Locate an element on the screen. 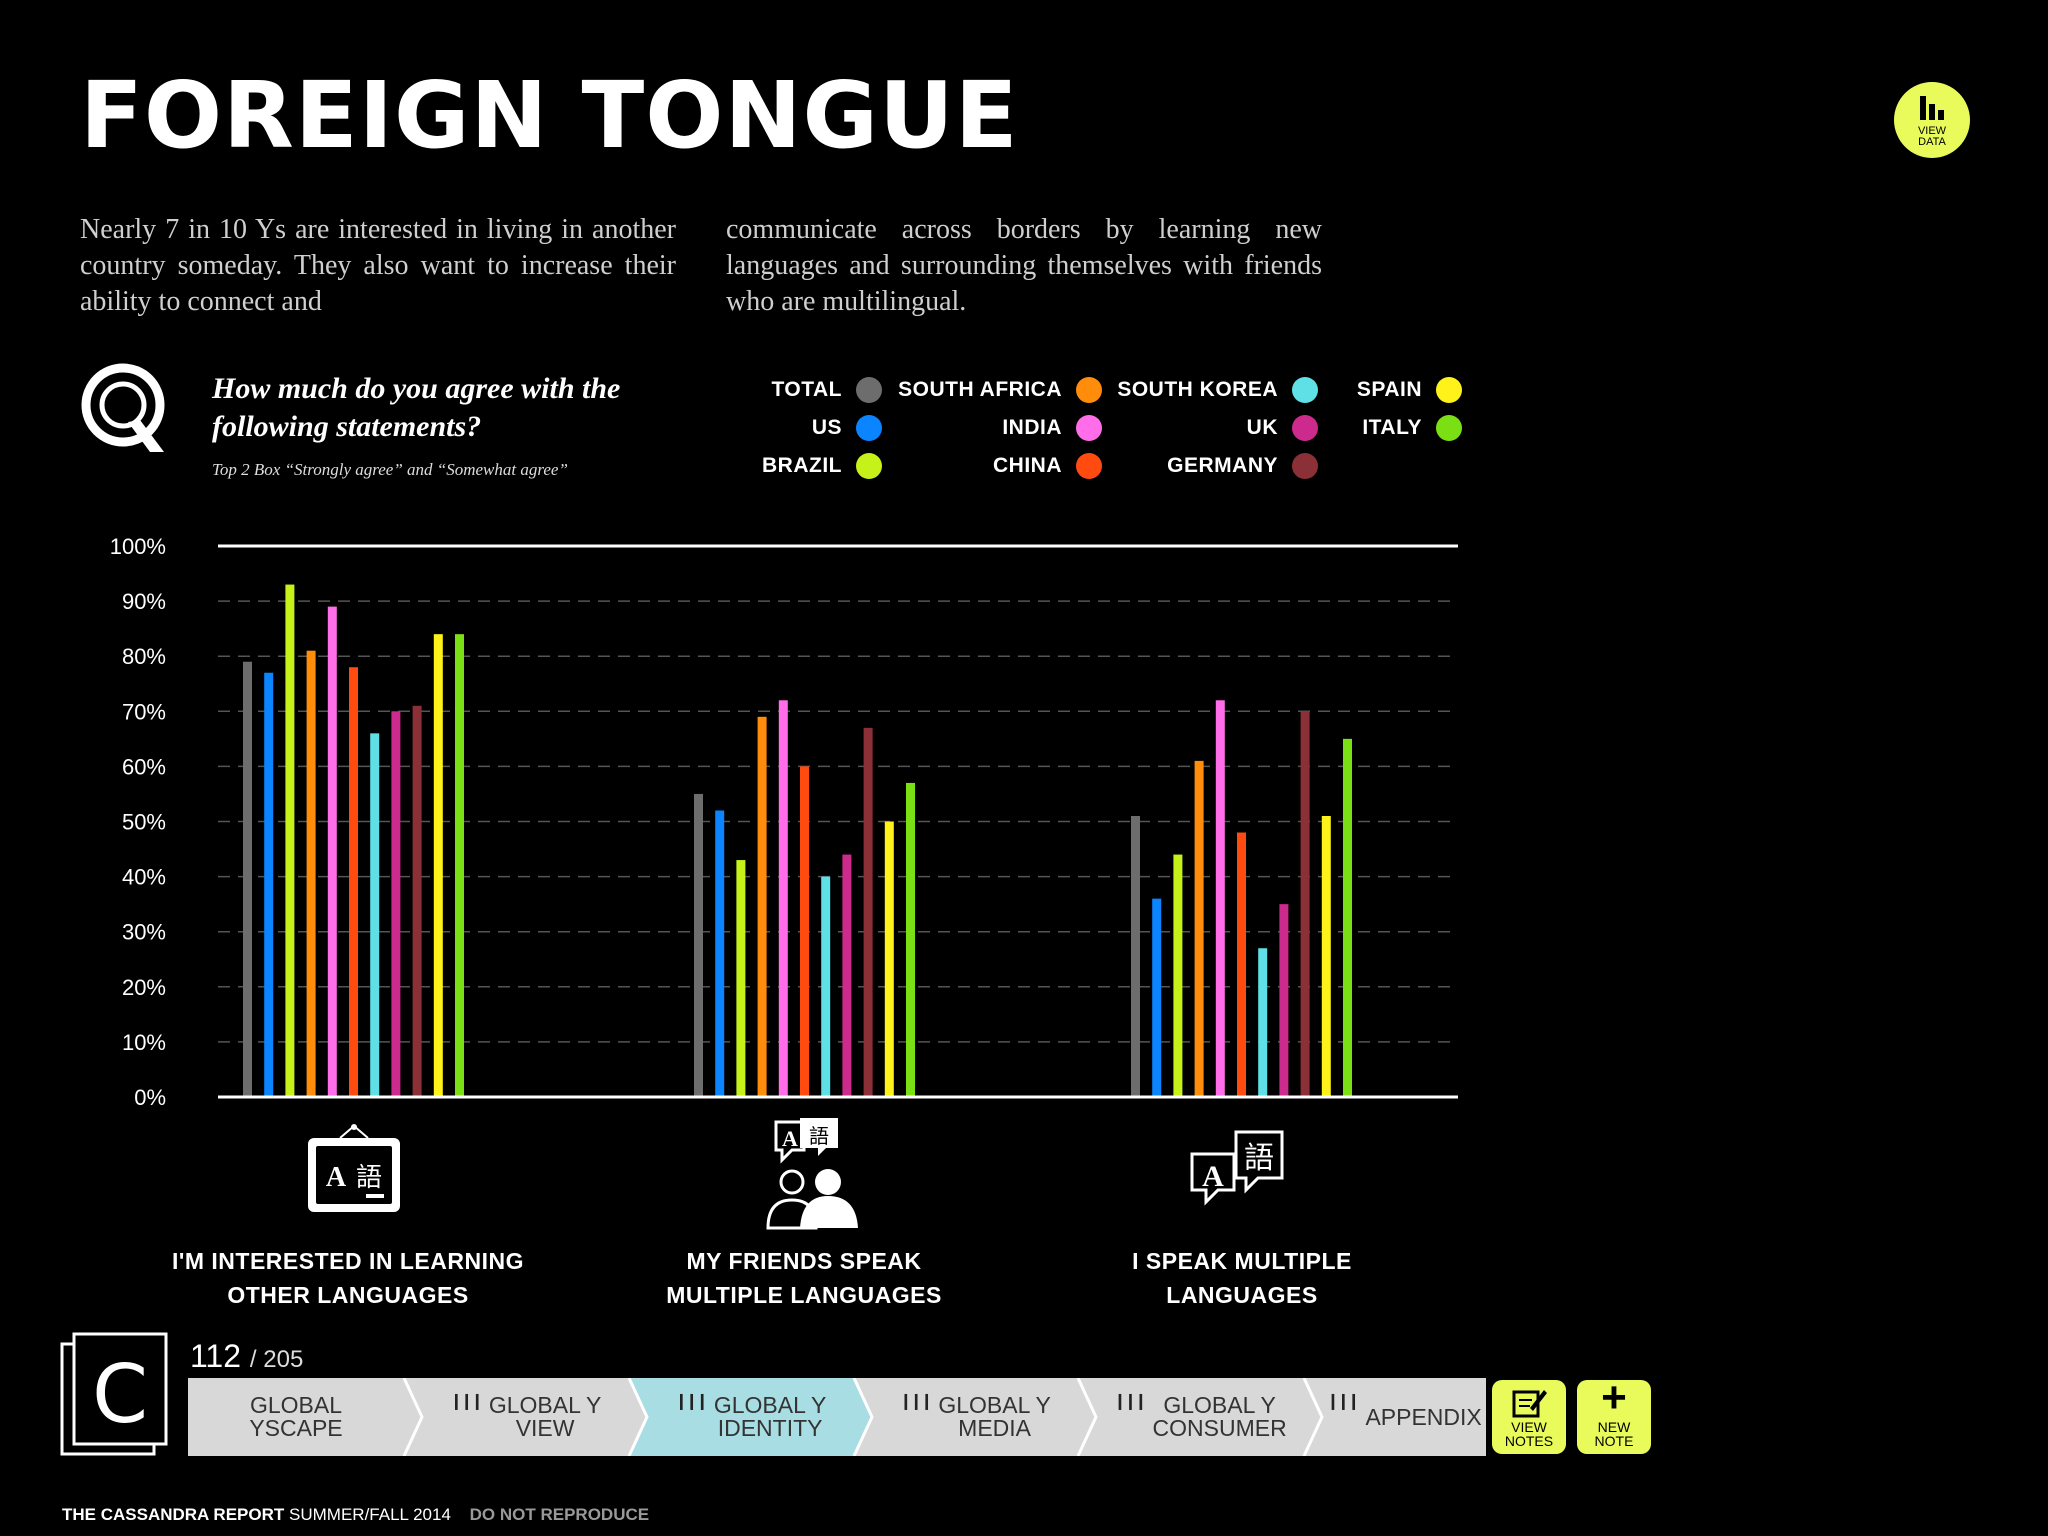 The height and width of the screenshot is (1536, 2048). y-tick-label: 80% is located at coordinates (144, 656).